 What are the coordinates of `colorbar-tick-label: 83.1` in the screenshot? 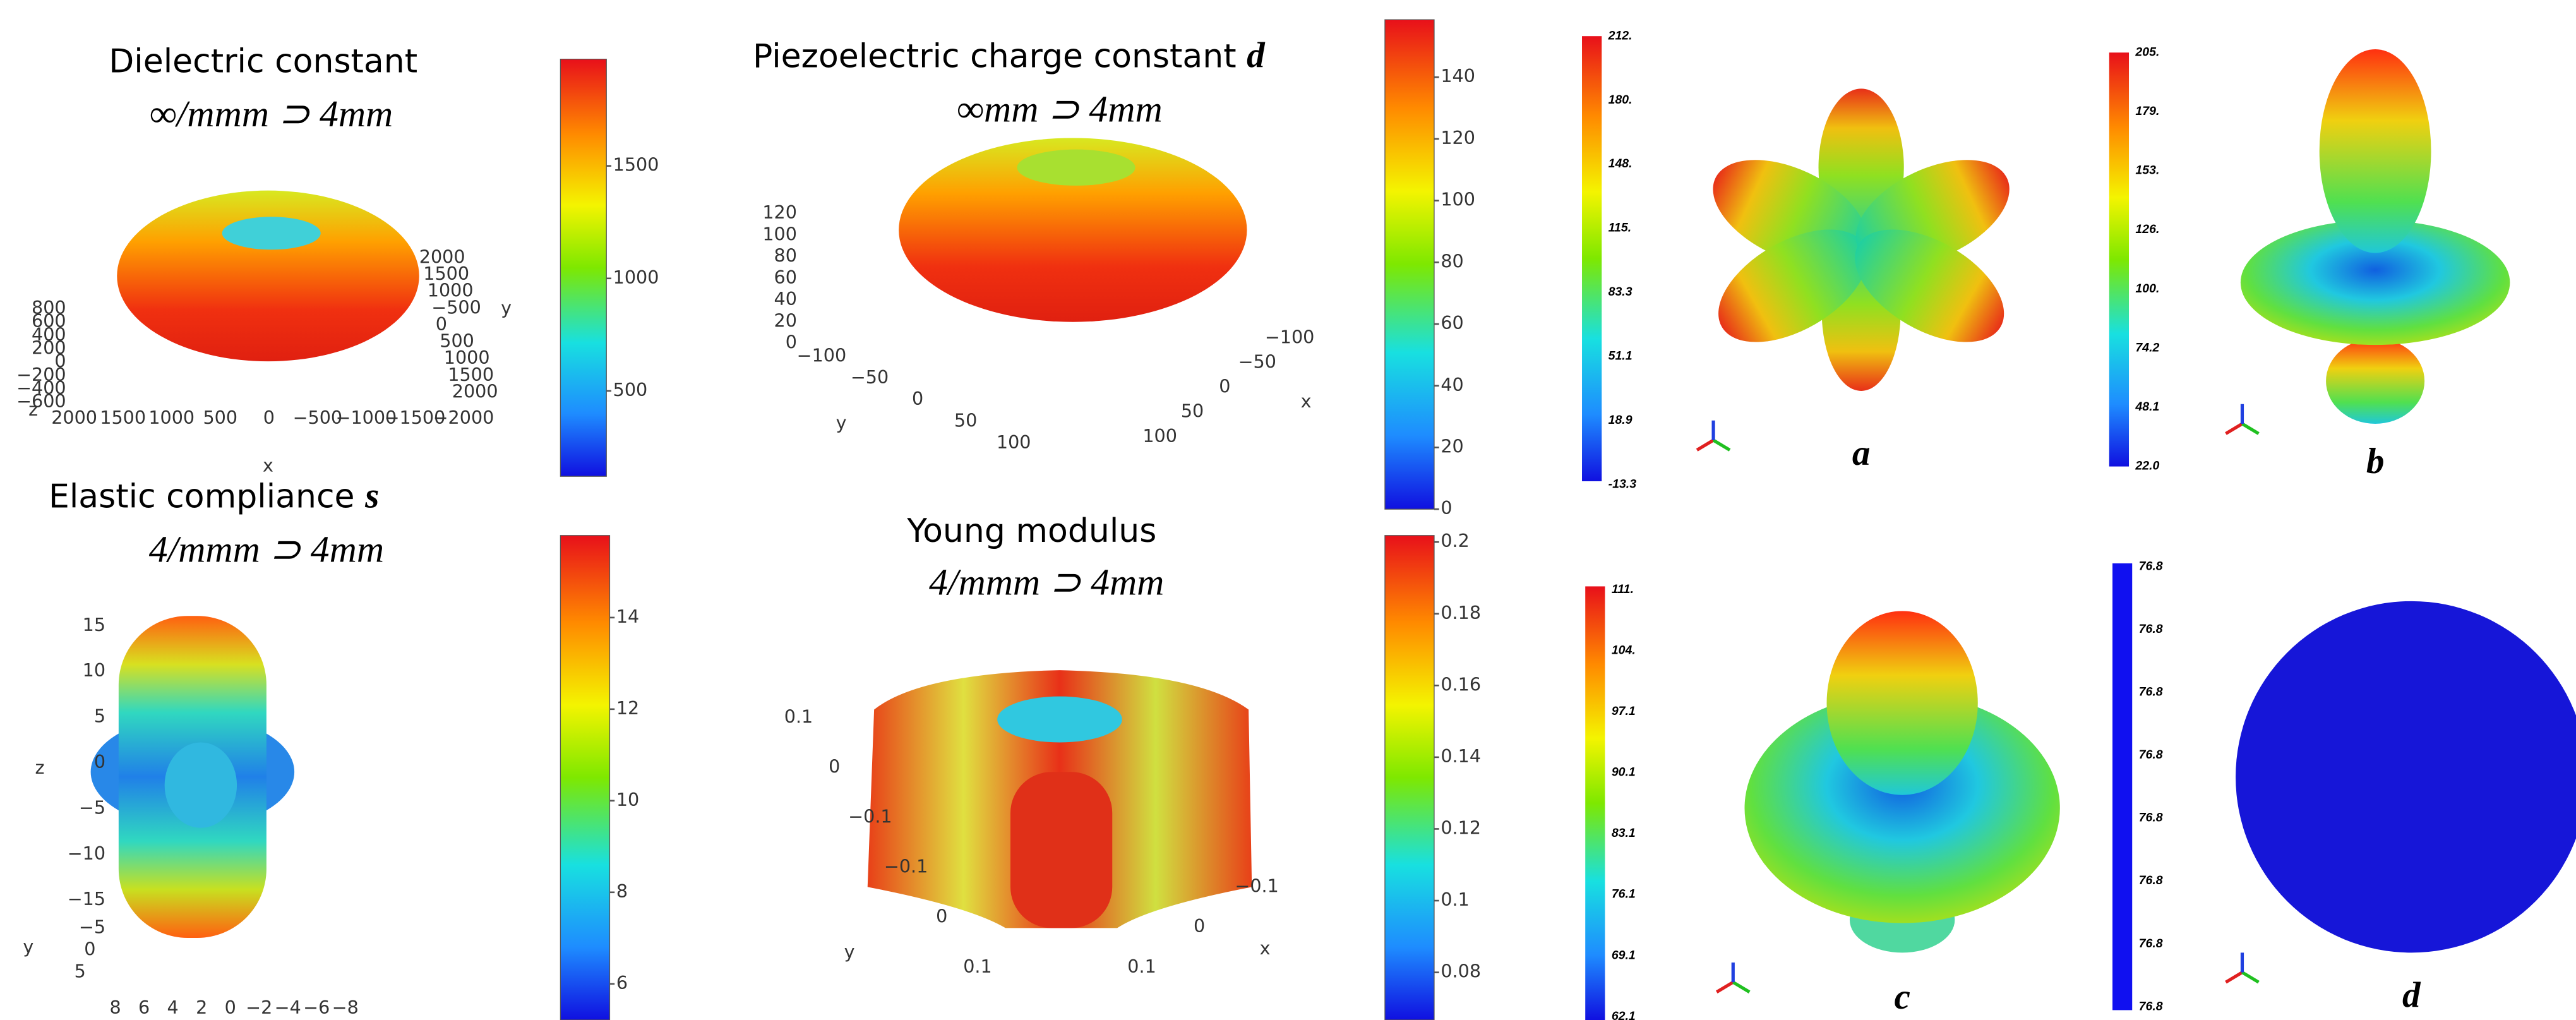 It's located at (1624, 833).